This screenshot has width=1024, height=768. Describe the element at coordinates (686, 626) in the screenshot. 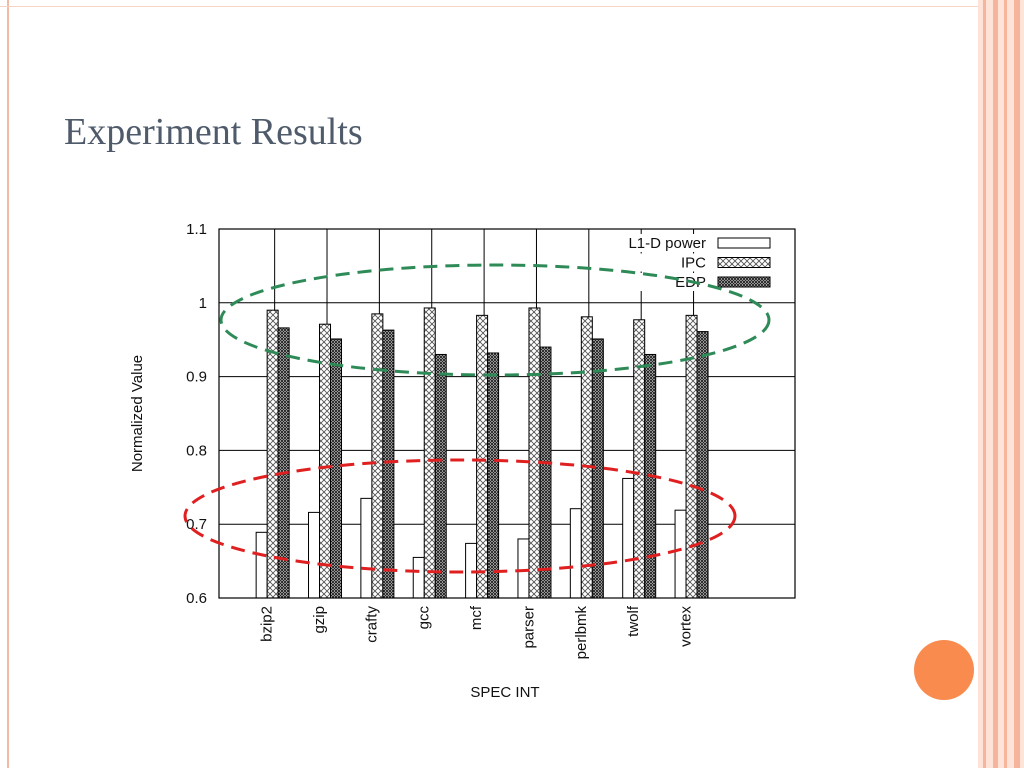

I see `x-tick-label: vortex` at that location.